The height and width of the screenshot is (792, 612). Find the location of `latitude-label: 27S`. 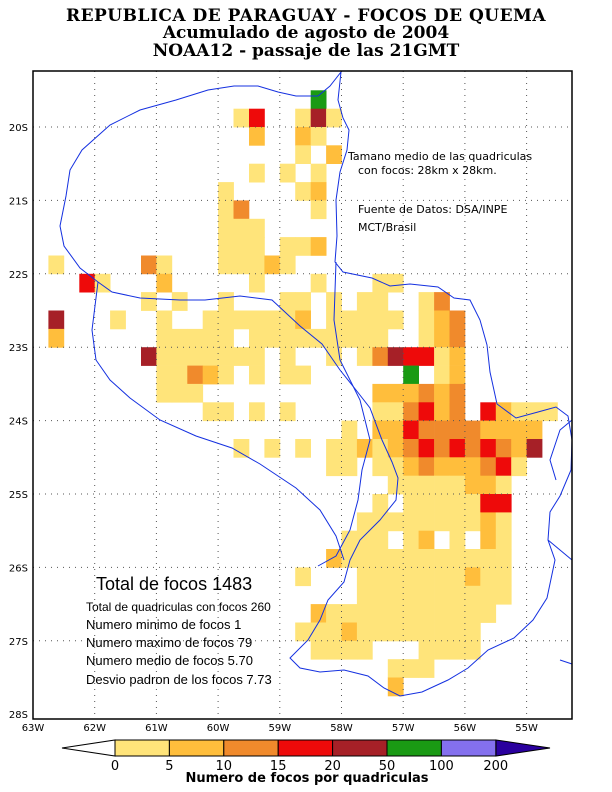

latitude-label: 27S is located at coordinates (18, 642).